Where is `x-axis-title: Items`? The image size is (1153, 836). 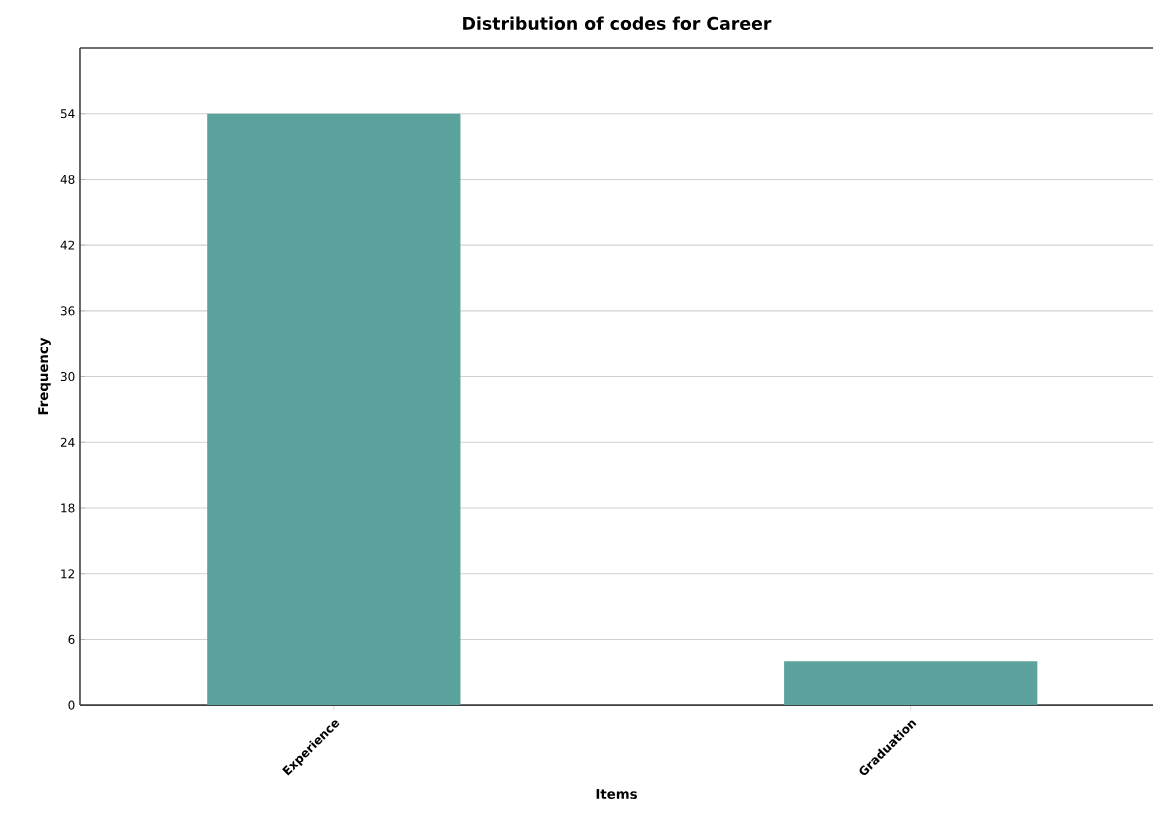
x-axis-title: Items is located at coordinates (616, 794).